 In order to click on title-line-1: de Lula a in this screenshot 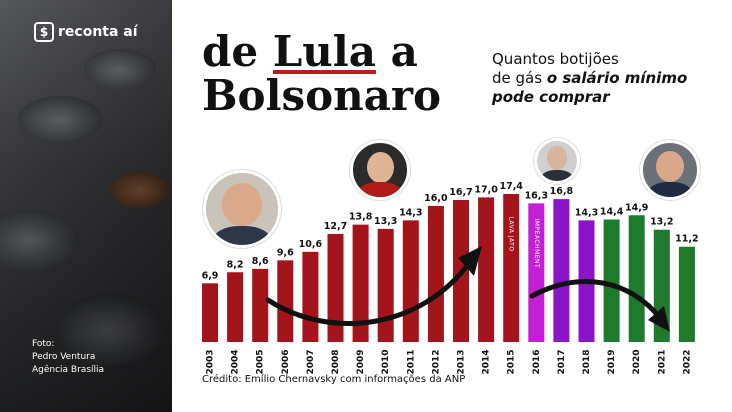, I will do `click(321, 52)`.